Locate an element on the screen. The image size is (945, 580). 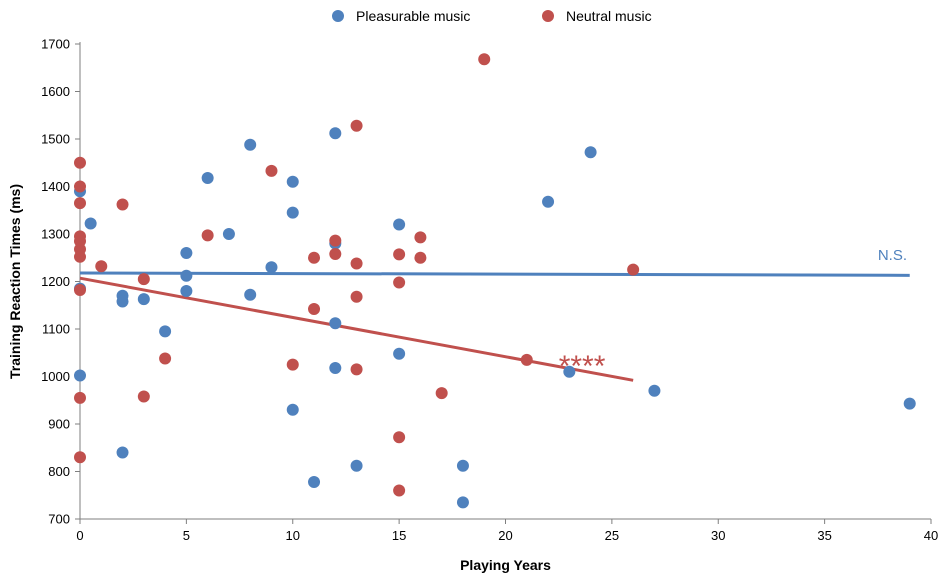
y-tick-label: 1400 is located at coordinates (55, 186).